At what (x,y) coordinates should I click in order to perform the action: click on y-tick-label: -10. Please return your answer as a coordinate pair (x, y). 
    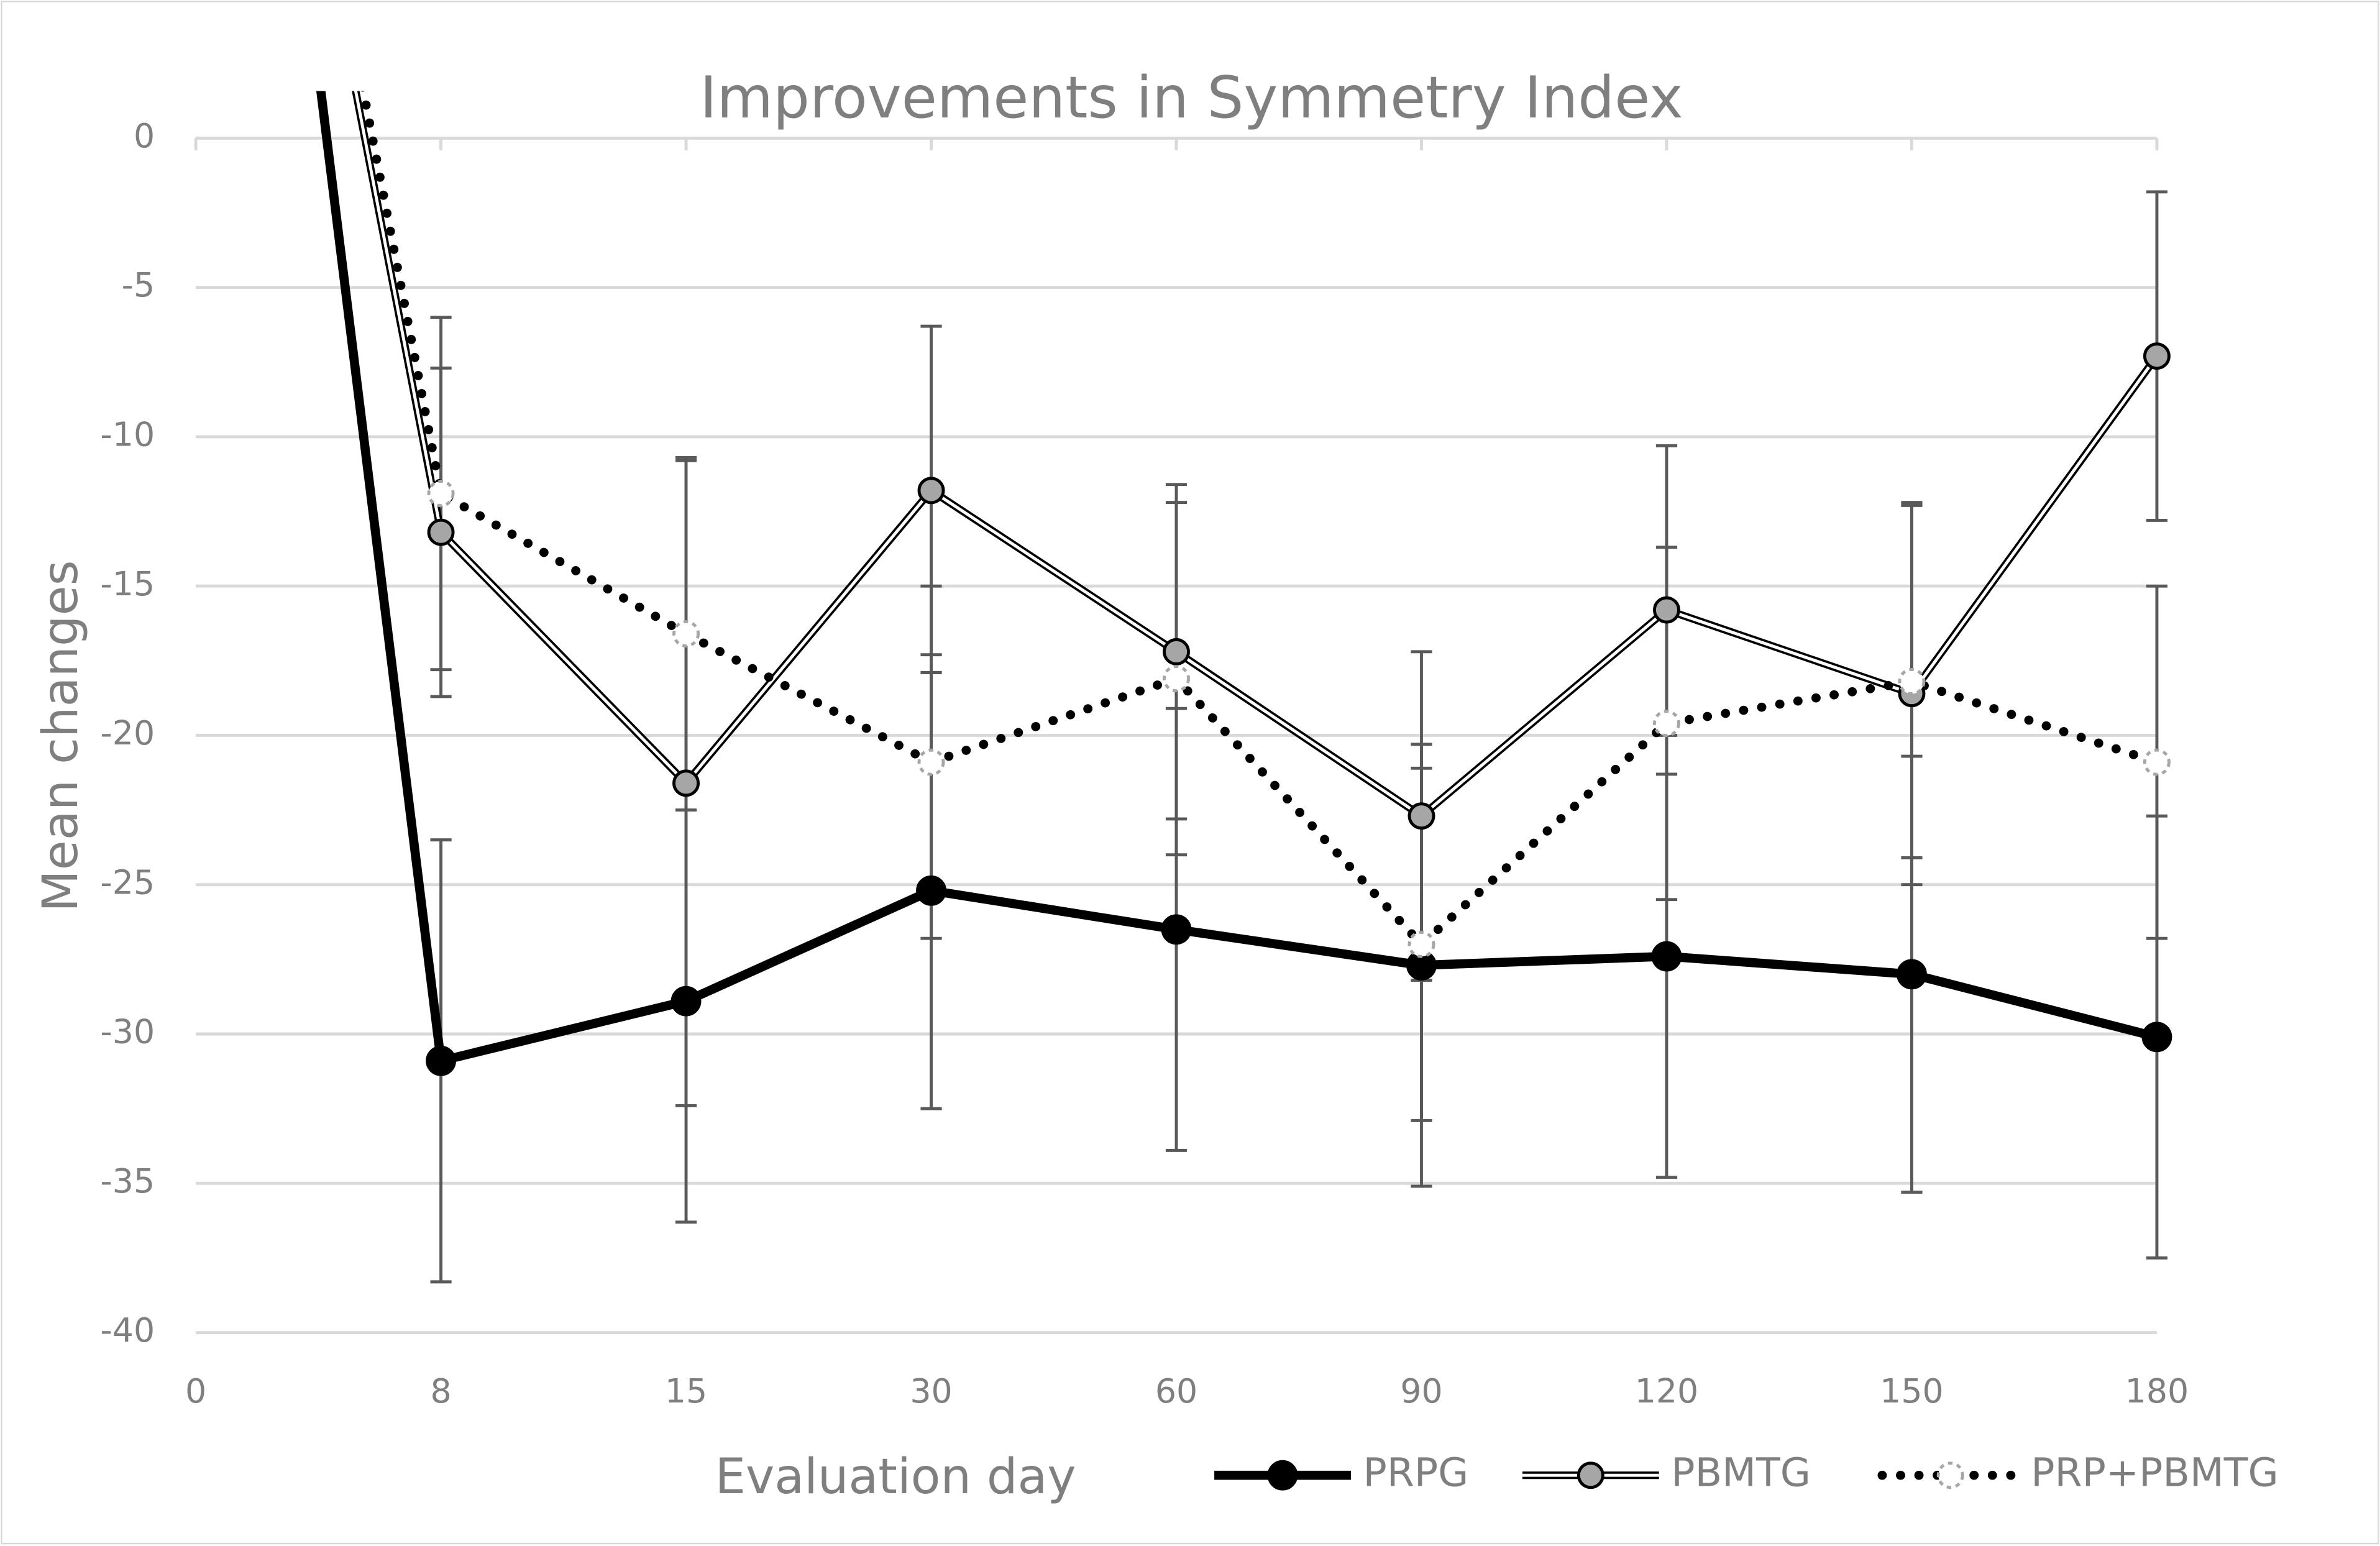
    Looking at the image, I should click on (128, 434).